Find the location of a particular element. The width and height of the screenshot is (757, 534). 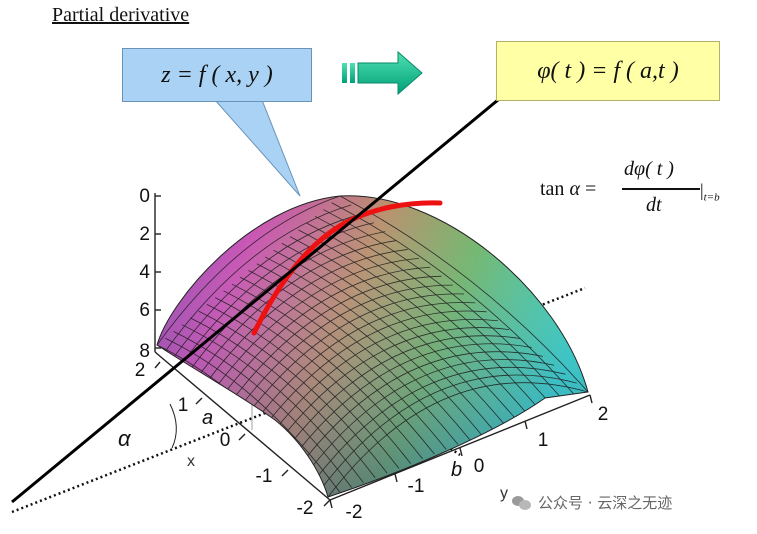

x-tick-1: 1 is located at coordinates (183, 405).